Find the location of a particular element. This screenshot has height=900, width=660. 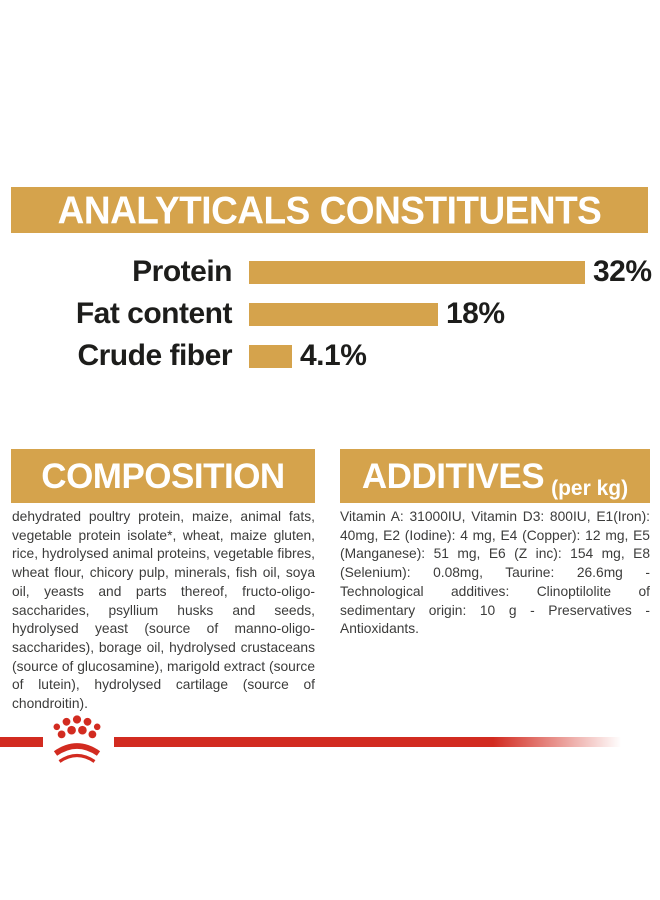

chart-row: Crude fiber 4.1% is located at coordinates (330, 356).